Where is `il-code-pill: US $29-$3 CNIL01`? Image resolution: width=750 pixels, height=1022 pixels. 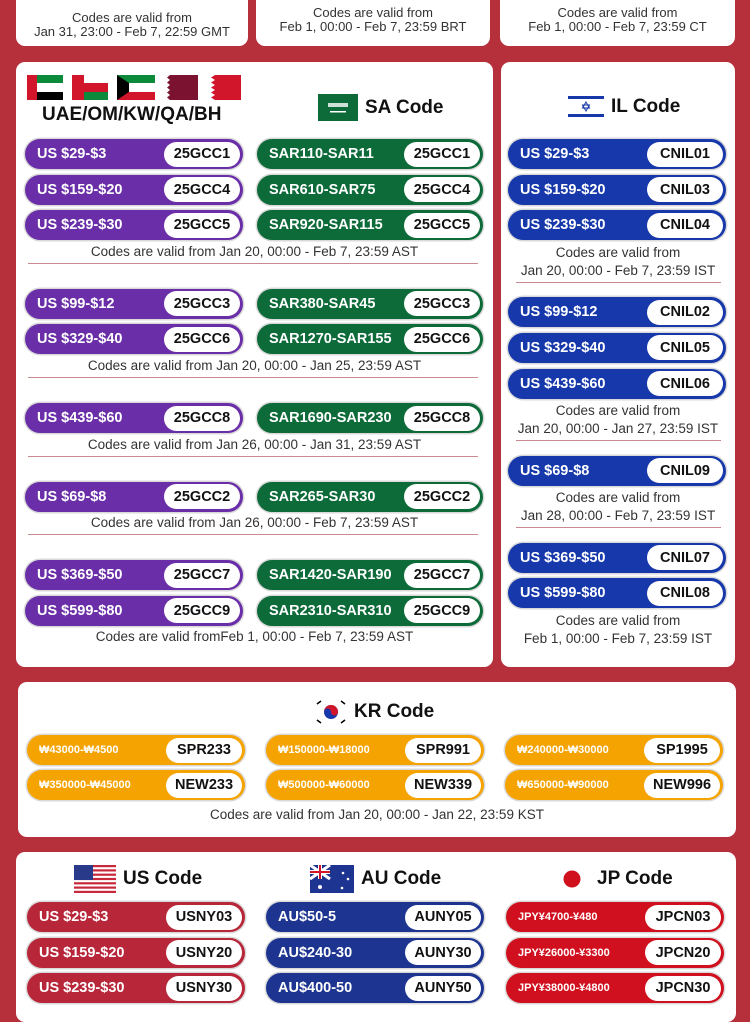 il-code-pill: US $29-$3 CNIL01 is located at coordinates (617, 154).